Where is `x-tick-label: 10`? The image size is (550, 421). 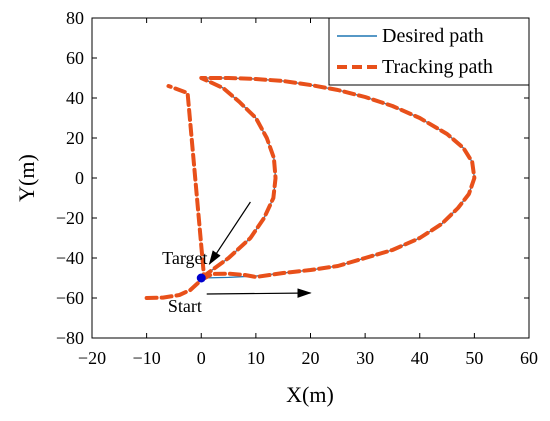
x-tick-label: 10 is located at coordinates (256, 358).